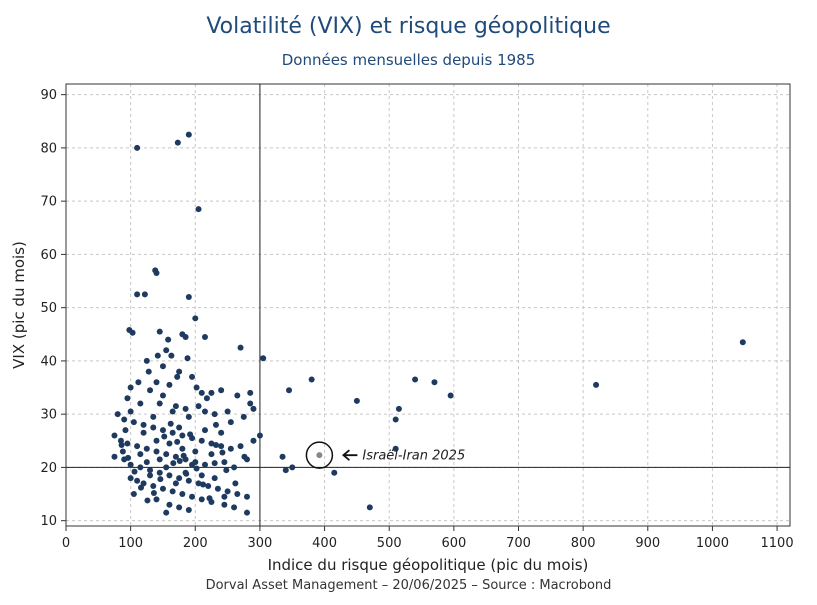 The width and height of the screenshot is (817, 605). I want to click on highlight-point, so click(319, 455).